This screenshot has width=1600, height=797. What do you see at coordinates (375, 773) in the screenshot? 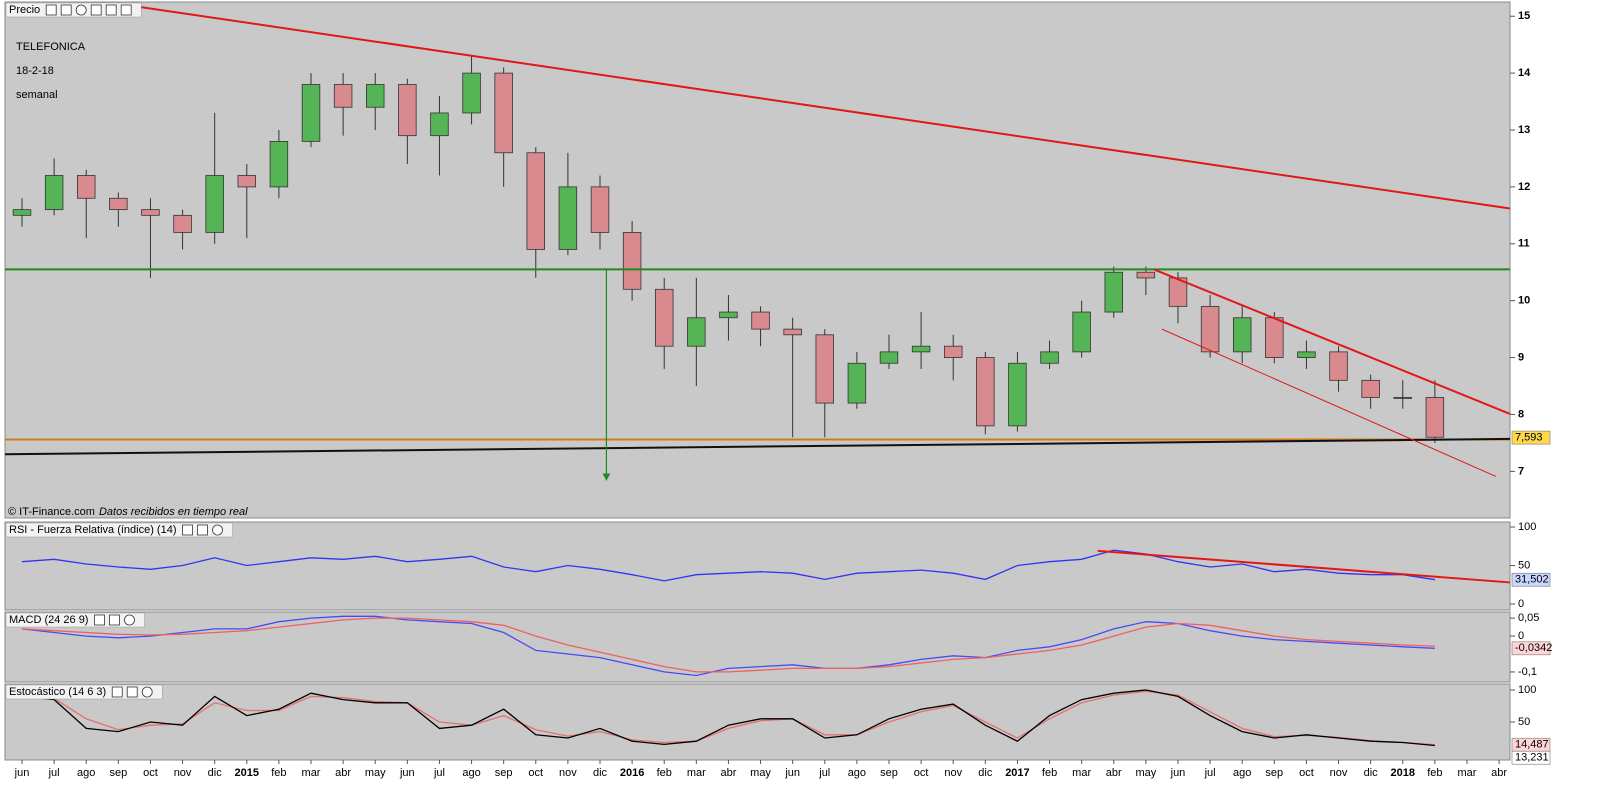
I see `x-tick-label: may` at bounding box center [375, 773].